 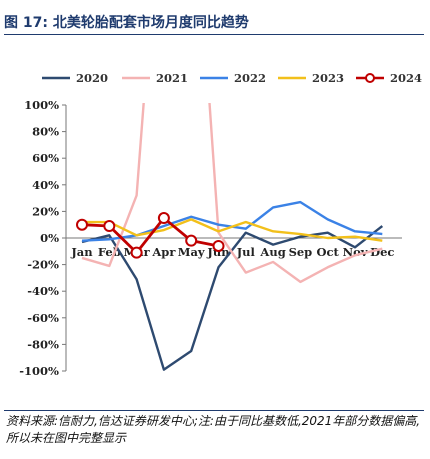 What do you see at coordinates (272, 252) in the screenshot?
I see `x-tick-label: Aug` at bounding box center [272, 252].